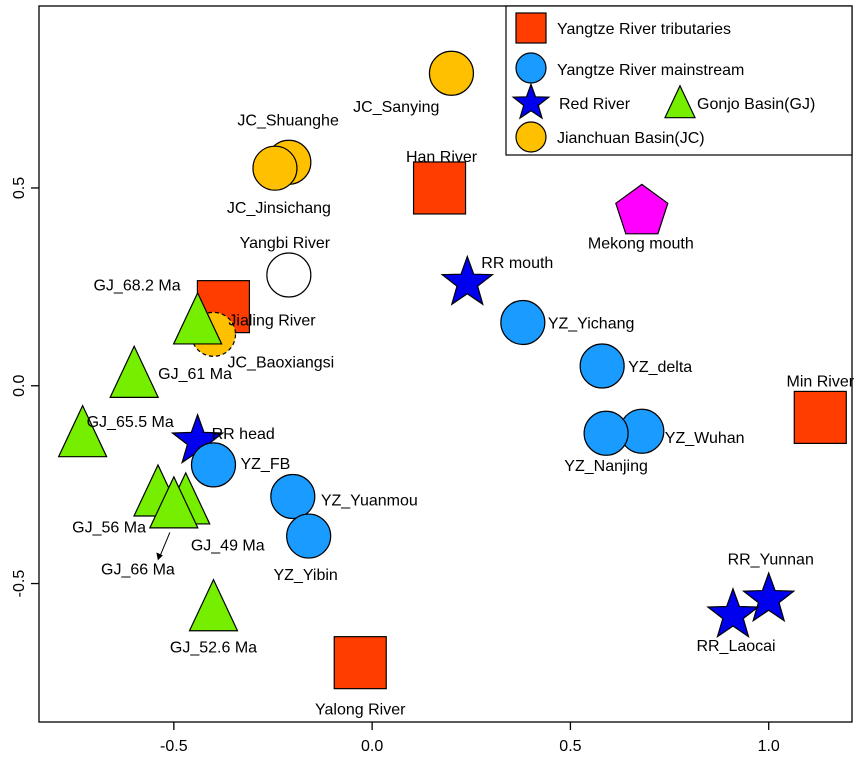 The image size is (856, 767). Describe the element at coordinates (820, 381) in the screenshot. I see `point-label: Min River` at that location.